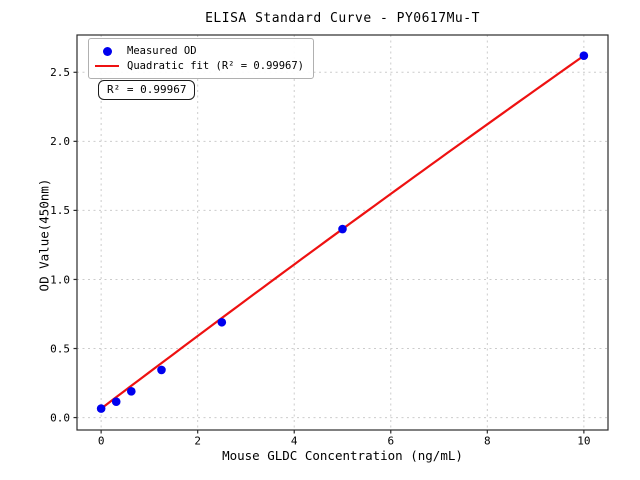  I want to click on legend-item-quadratic-fit: Quadratic fit (R² = 0.99967), so click(199, 66).